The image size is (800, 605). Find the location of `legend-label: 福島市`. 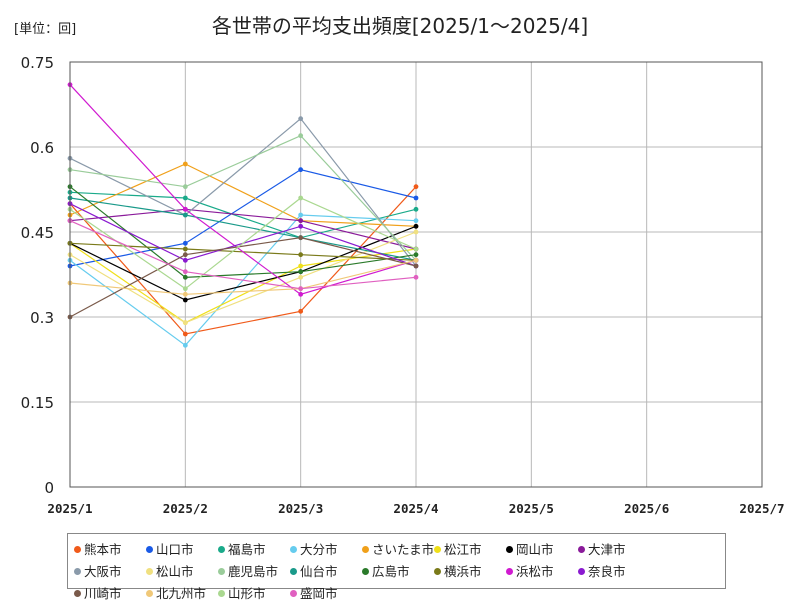

legend-label: 福島市 is located at coordinates (247, 549).